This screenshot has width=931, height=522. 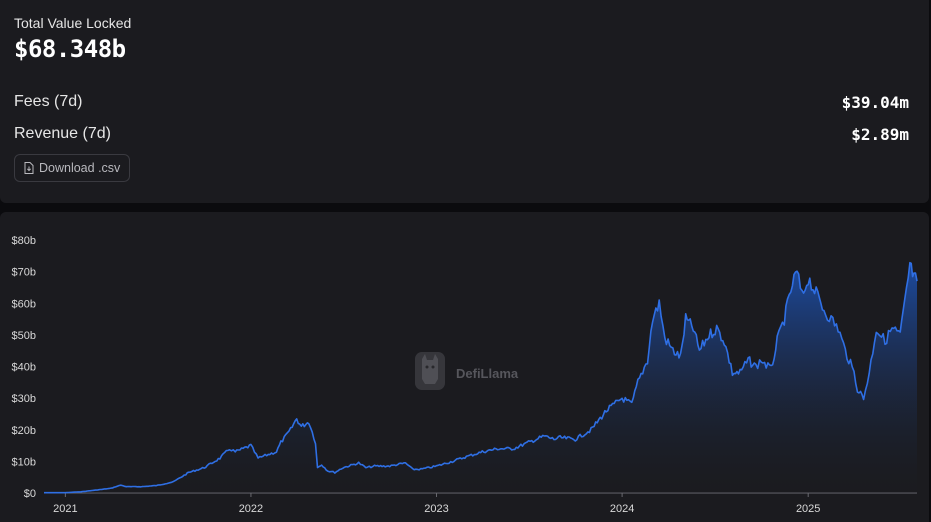 What do you see at coordinates (70, 49) in the screenshot?
I see `tvl-value: $68.348b` at bounding box center [70, 49].